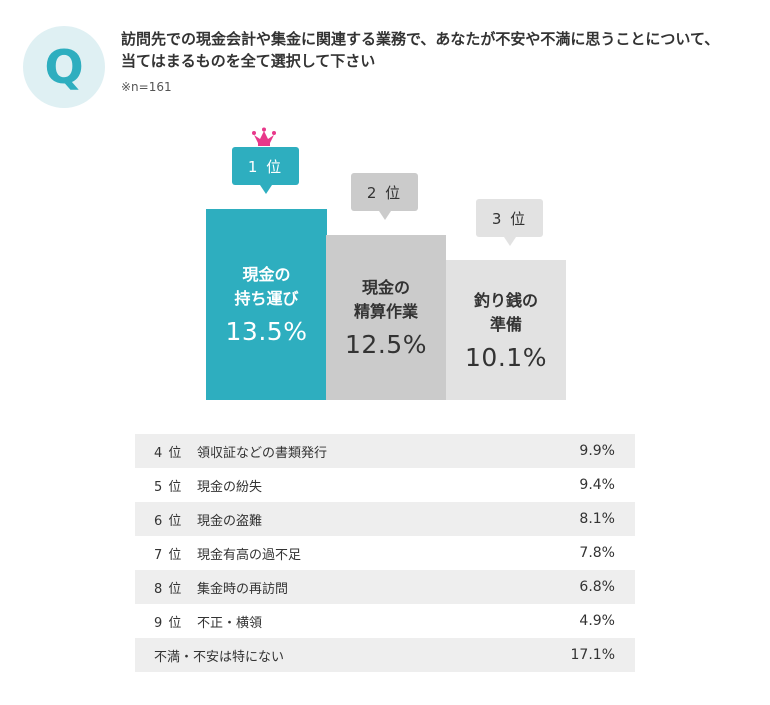 The width and height of the screenshot is (770, 705). Describe the element at coordinates (243, 589) in the screenshot. I see `row-item: 集金時の再訪問` at that location.